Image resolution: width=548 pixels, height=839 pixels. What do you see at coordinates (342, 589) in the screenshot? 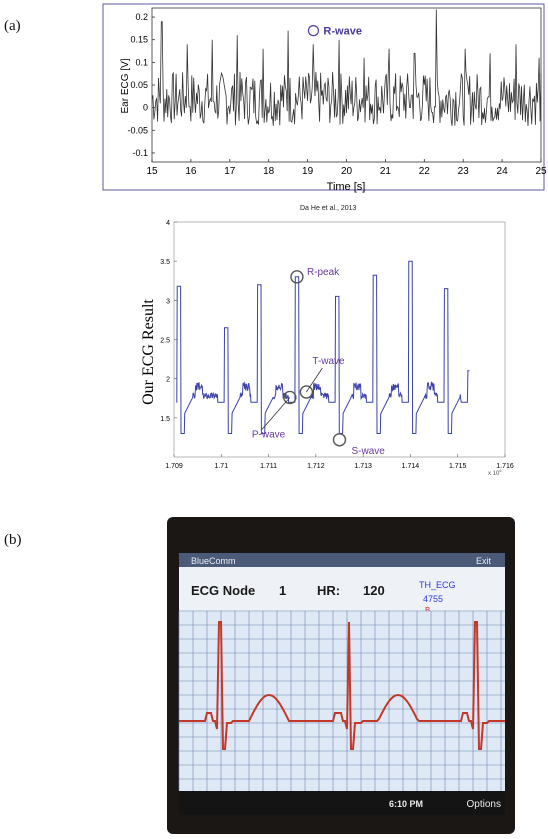
I see `header-panel` at bounding box center [342, 589].